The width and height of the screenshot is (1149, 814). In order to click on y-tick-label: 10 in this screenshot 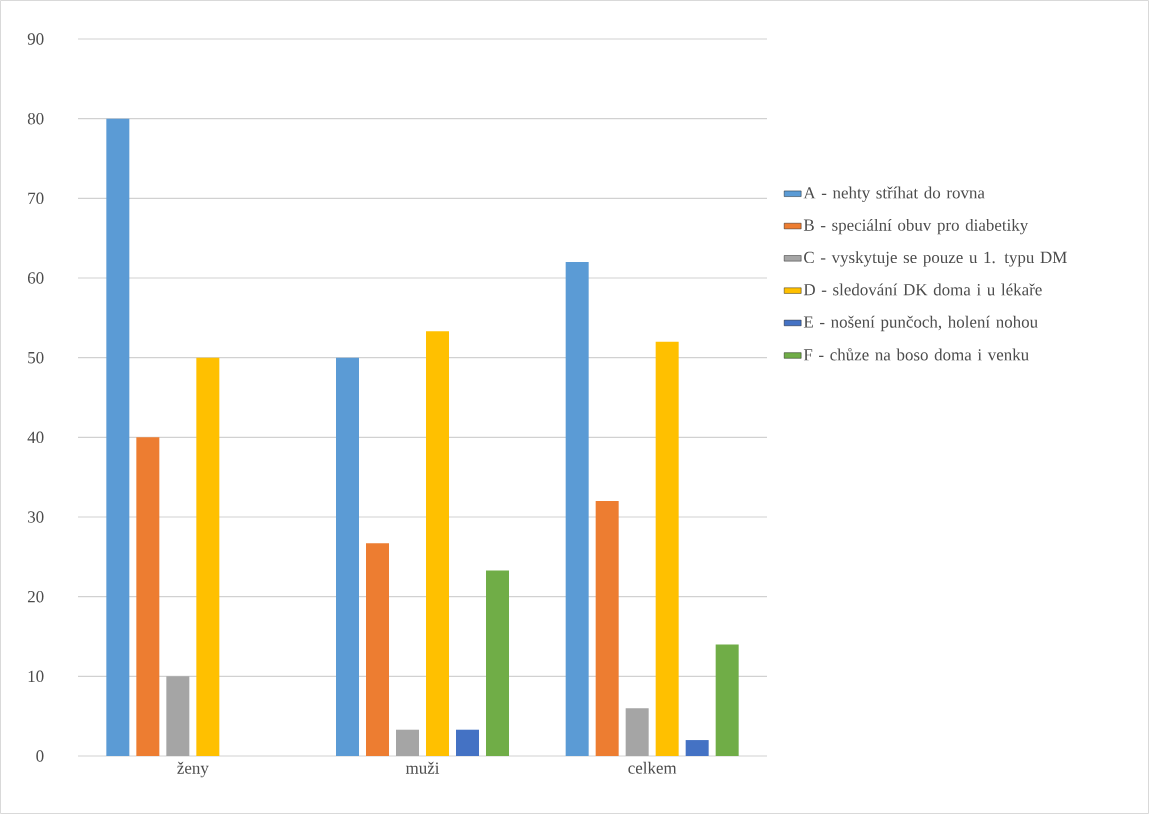, I will do `click(36, 676)`.